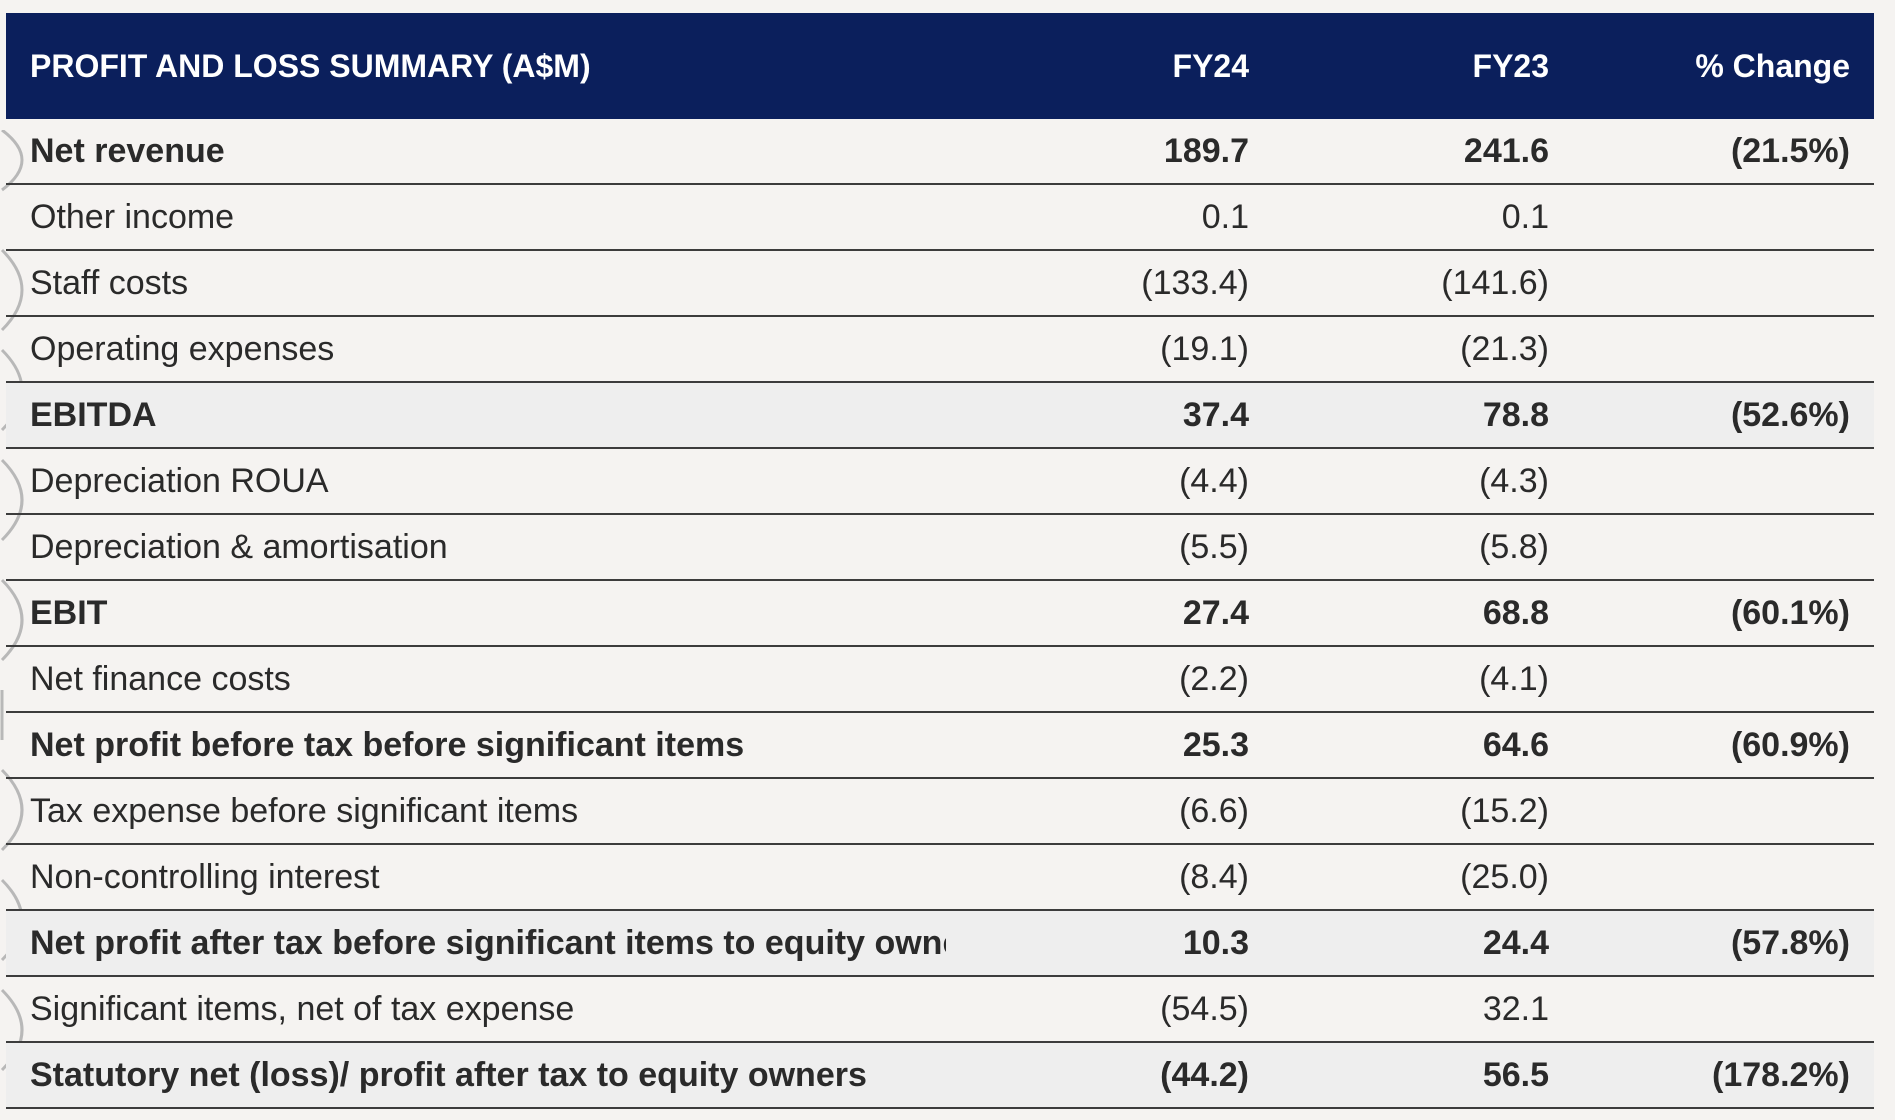 Image resolution: width=1895 pixels, height=1120 pixels. What do you see at coordinates (1206, 150) in the screenshot?
I see `row-fy24: 189.7` at bounding box center [1206, 150].